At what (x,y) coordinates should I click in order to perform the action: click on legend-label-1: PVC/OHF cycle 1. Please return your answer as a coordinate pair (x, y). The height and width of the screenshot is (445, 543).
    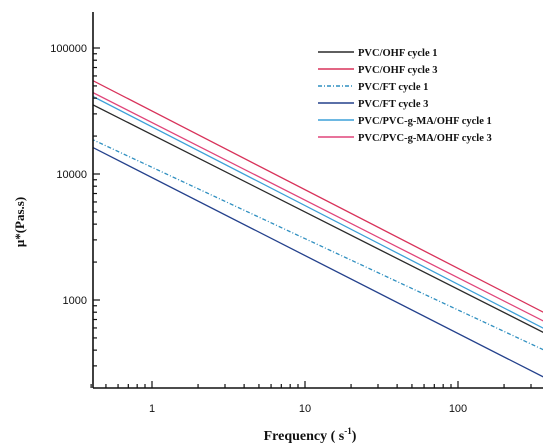
    Looking at the image, I should click on (398, 53).